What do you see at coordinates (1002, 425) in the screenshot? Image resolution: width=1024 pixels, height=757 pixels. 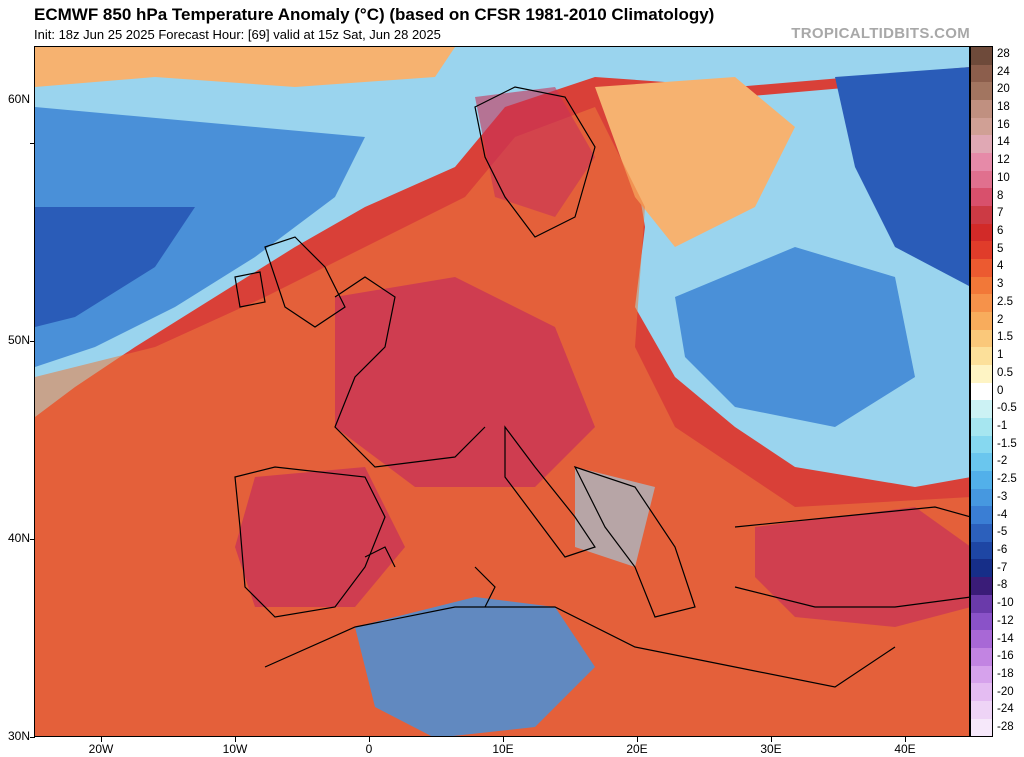 I see `colorbar-label: -1` at bounding box center [1002, 425].